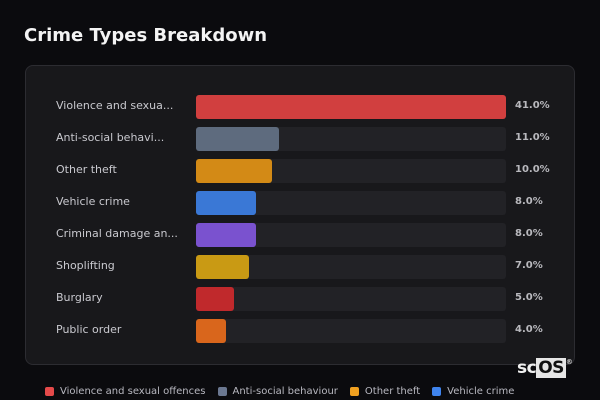 Image resolution: width=600 pixels, height=400 pixels. What do you see at coordinates (532, 137) in the screenshot?
I see `bar-value: 11.0%` at bounding box center [532, 137].